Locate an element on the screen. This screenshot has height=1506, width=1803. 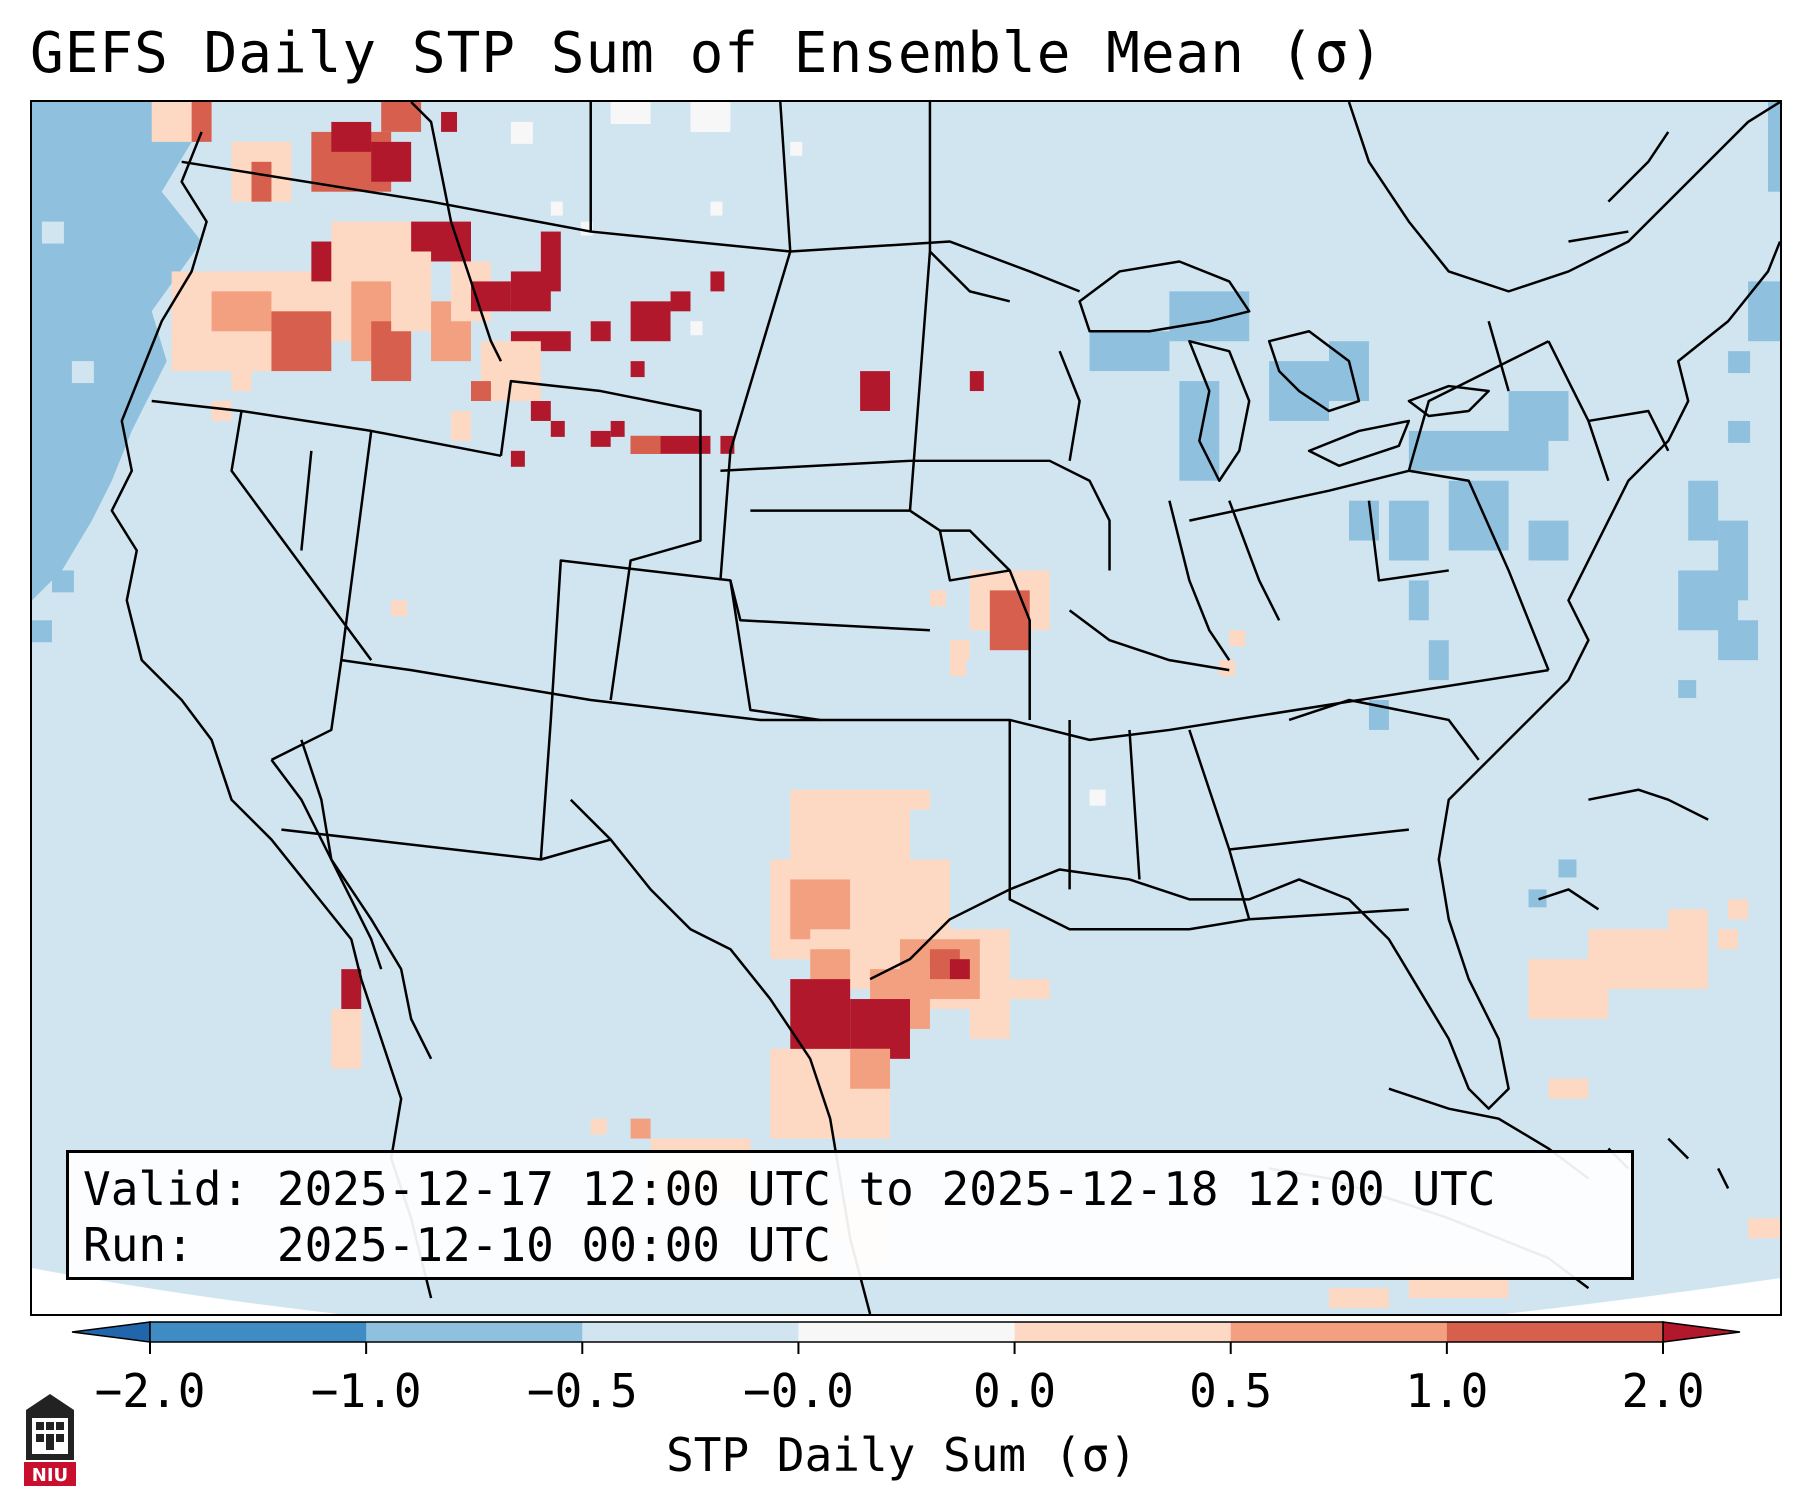
run-value: 2025-12-10 00:00 UTC is located at coordinates (553, 1245).